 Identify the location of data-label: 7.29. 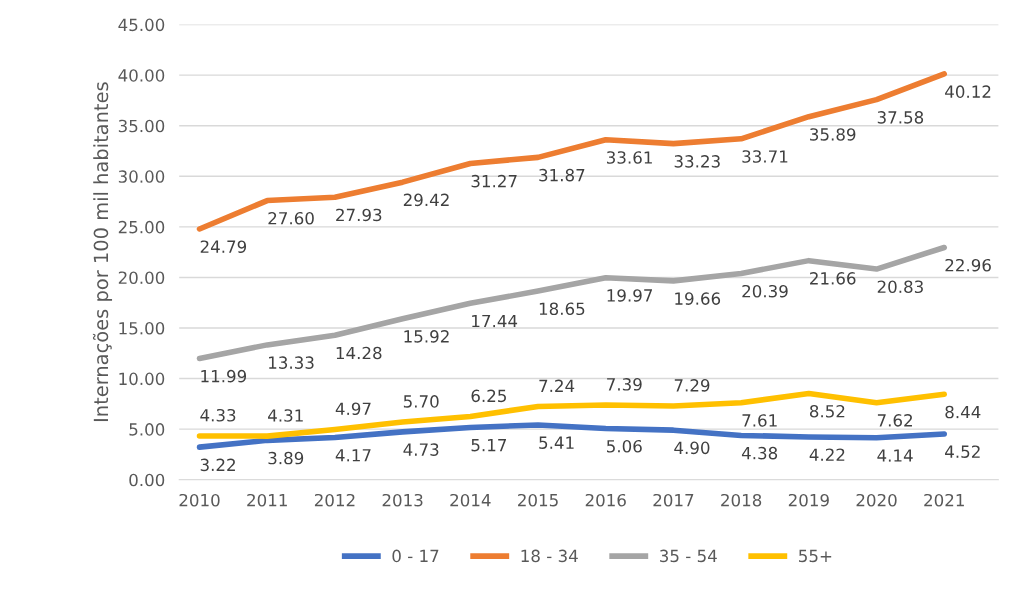
(692, 385).